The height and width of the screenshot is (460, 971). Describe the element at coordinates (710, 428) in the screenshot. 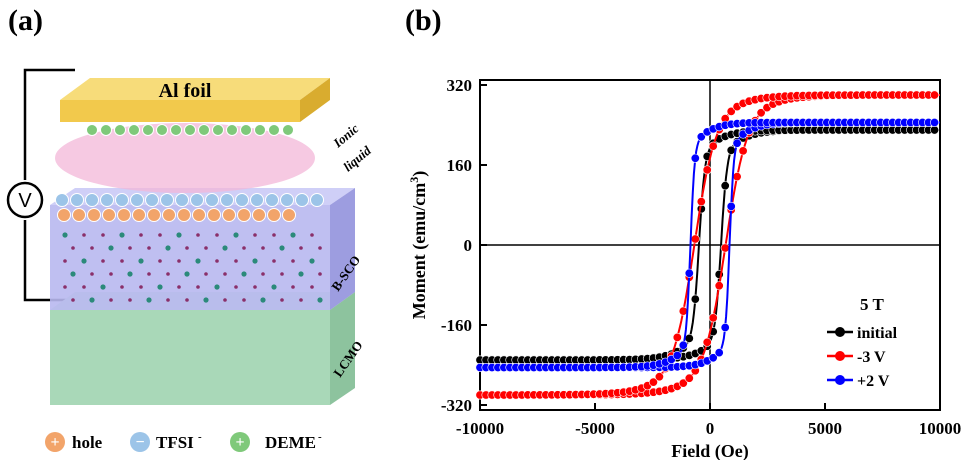

I see `x-tick-label: 0` at that location.